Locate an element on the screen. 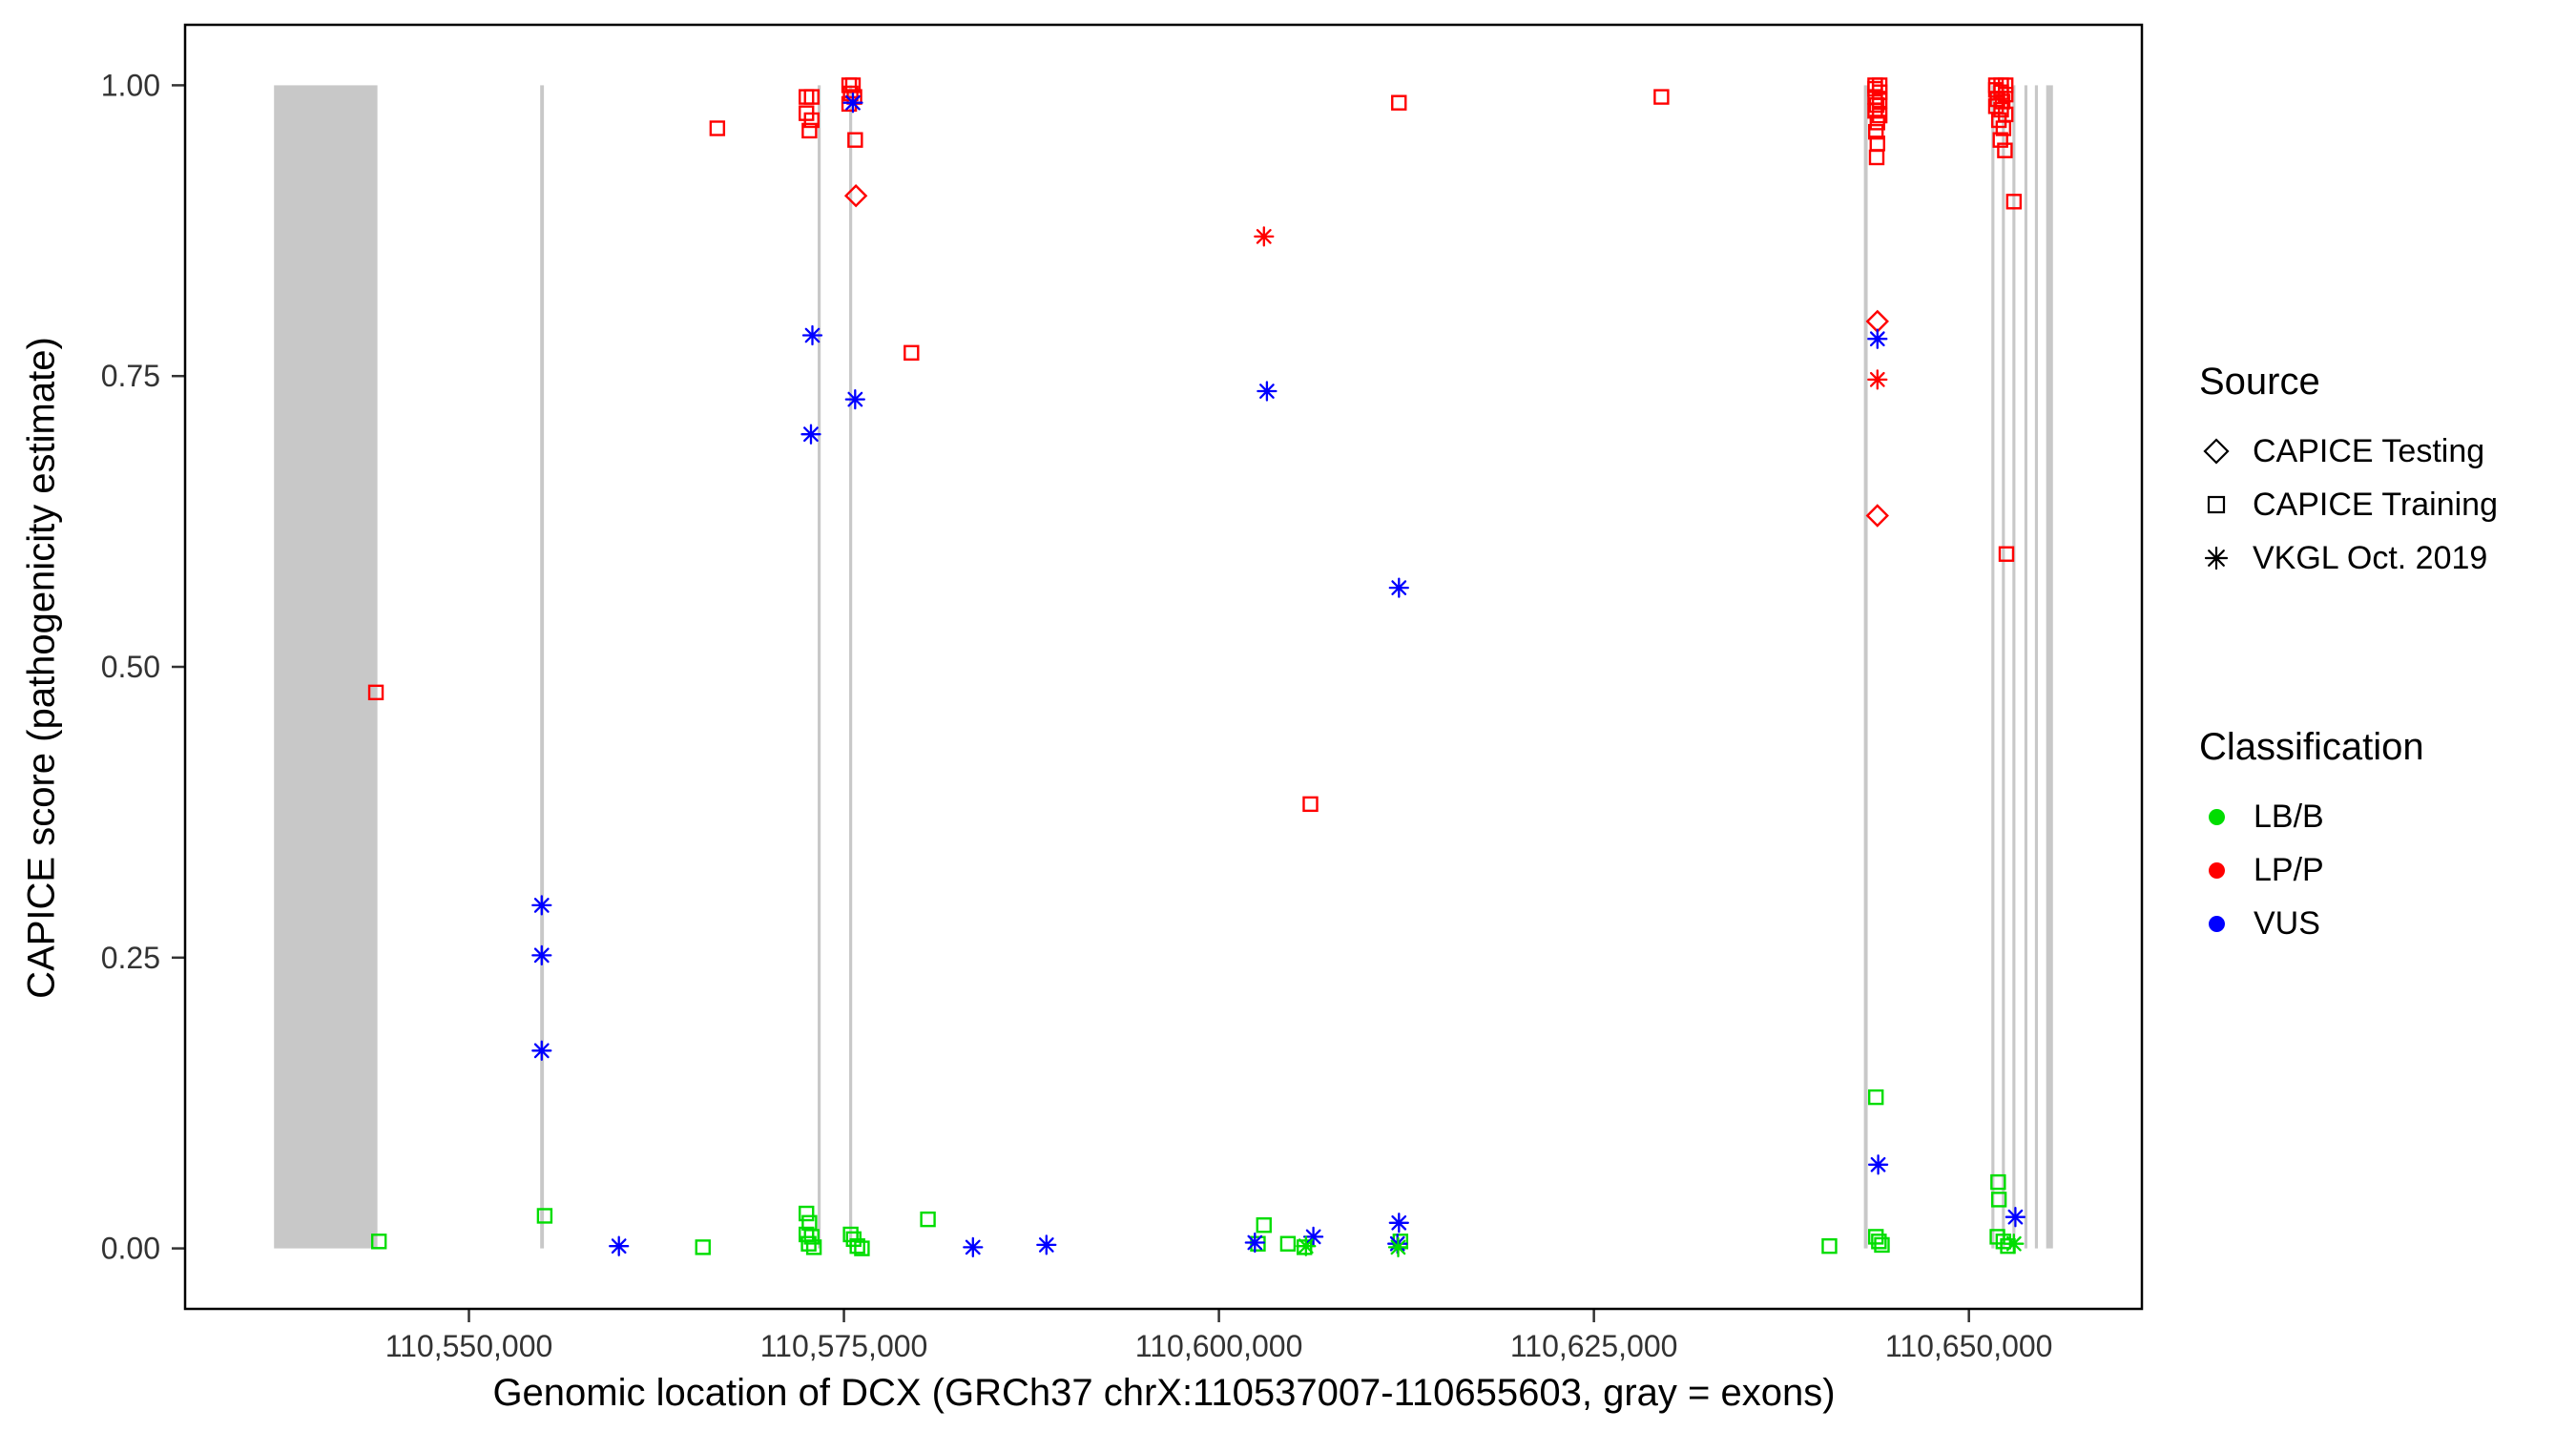  legend-item-label: LP/P is located at coordinates (2289, 869).